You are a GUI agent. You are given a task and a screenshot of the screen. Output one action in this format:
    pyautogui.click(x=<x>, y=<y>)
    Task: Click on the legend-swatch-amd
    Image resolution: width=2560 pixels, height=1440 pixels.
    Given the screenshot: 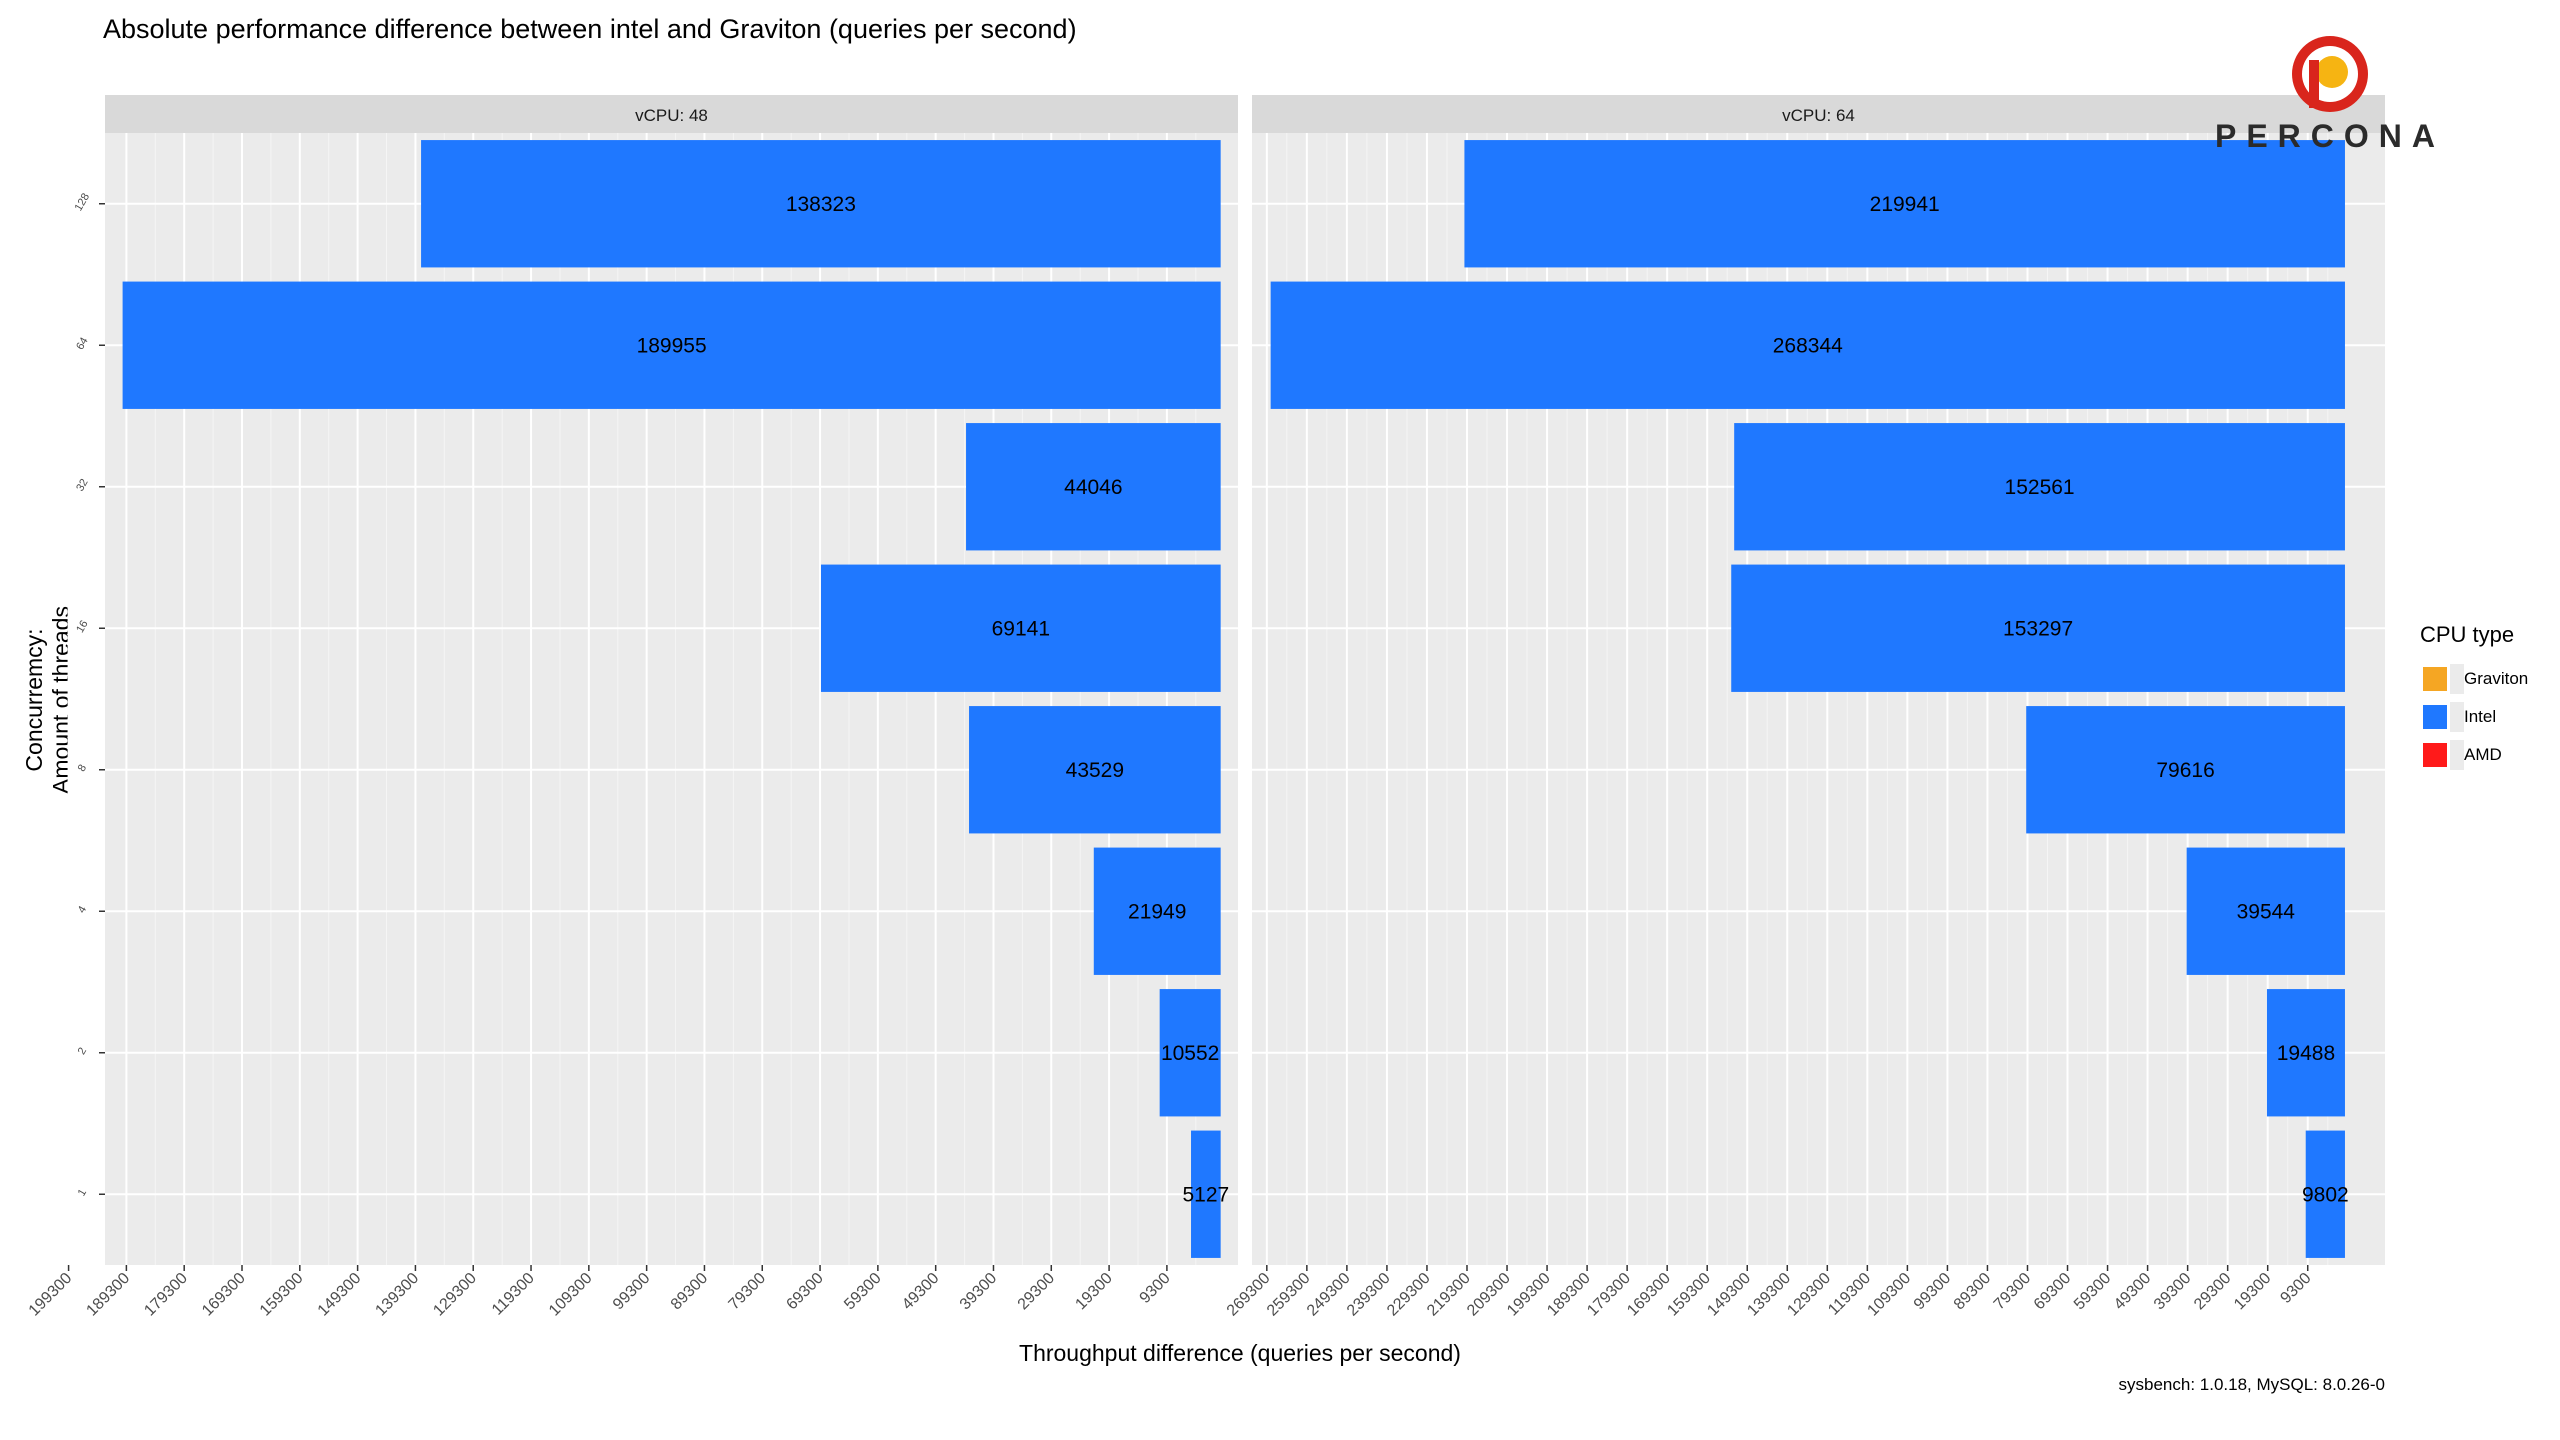 What is the action you would take?
    pyautogui.click(x=2435, y=755)
    